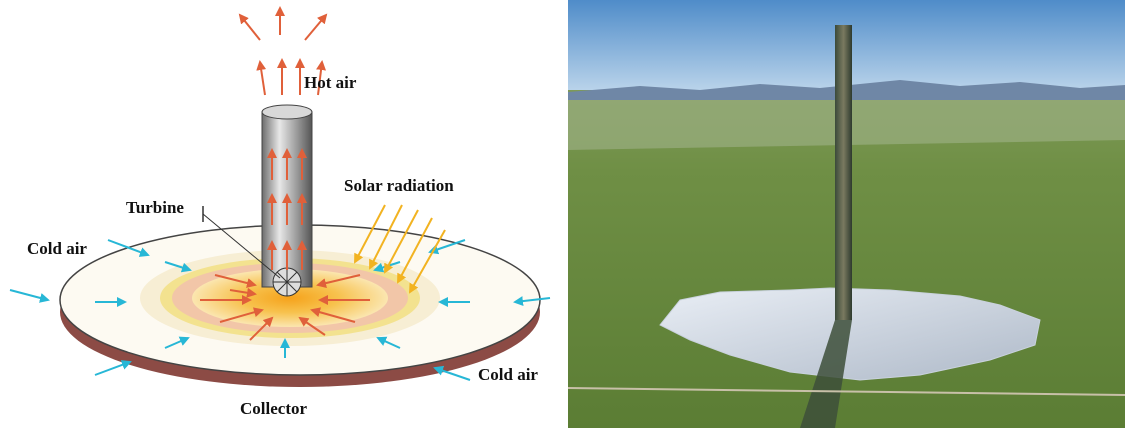 Image resolution: width=1125 pixels, height=428 pixels. I want to click on collector-field, so click(850, 334).